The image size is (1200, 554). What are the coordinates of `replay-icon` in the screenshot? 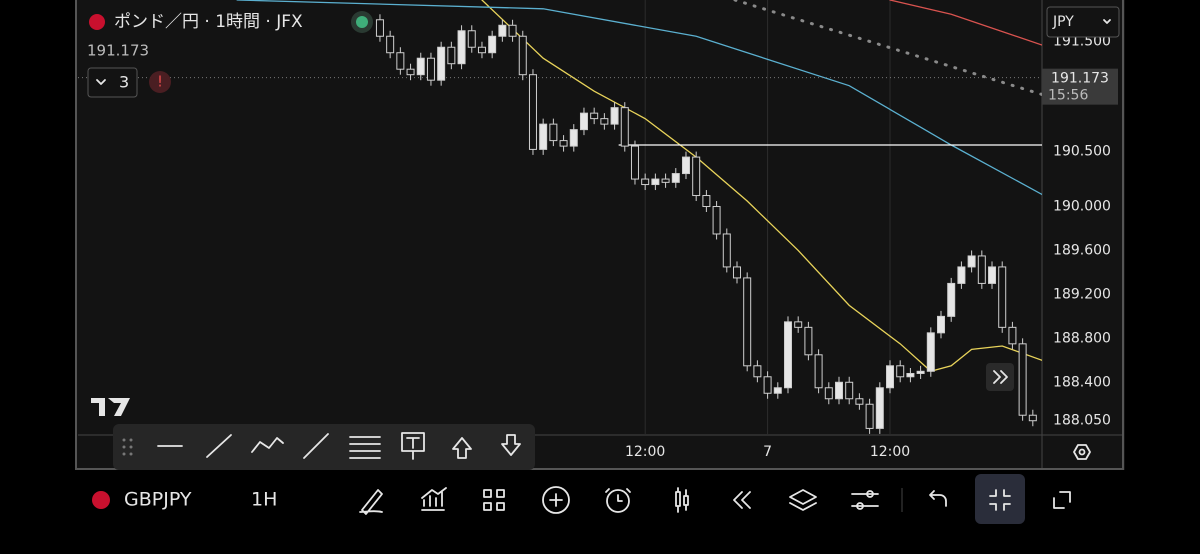 It's located at (742, 500).